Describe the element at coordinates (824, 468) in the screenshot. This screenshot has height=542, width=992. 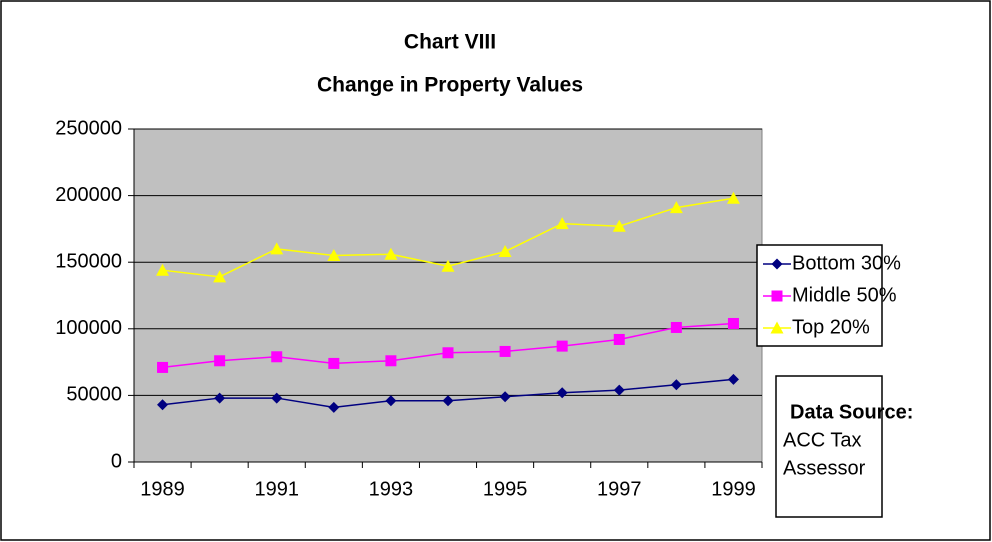
I see `source-line: Assessor` at that location.